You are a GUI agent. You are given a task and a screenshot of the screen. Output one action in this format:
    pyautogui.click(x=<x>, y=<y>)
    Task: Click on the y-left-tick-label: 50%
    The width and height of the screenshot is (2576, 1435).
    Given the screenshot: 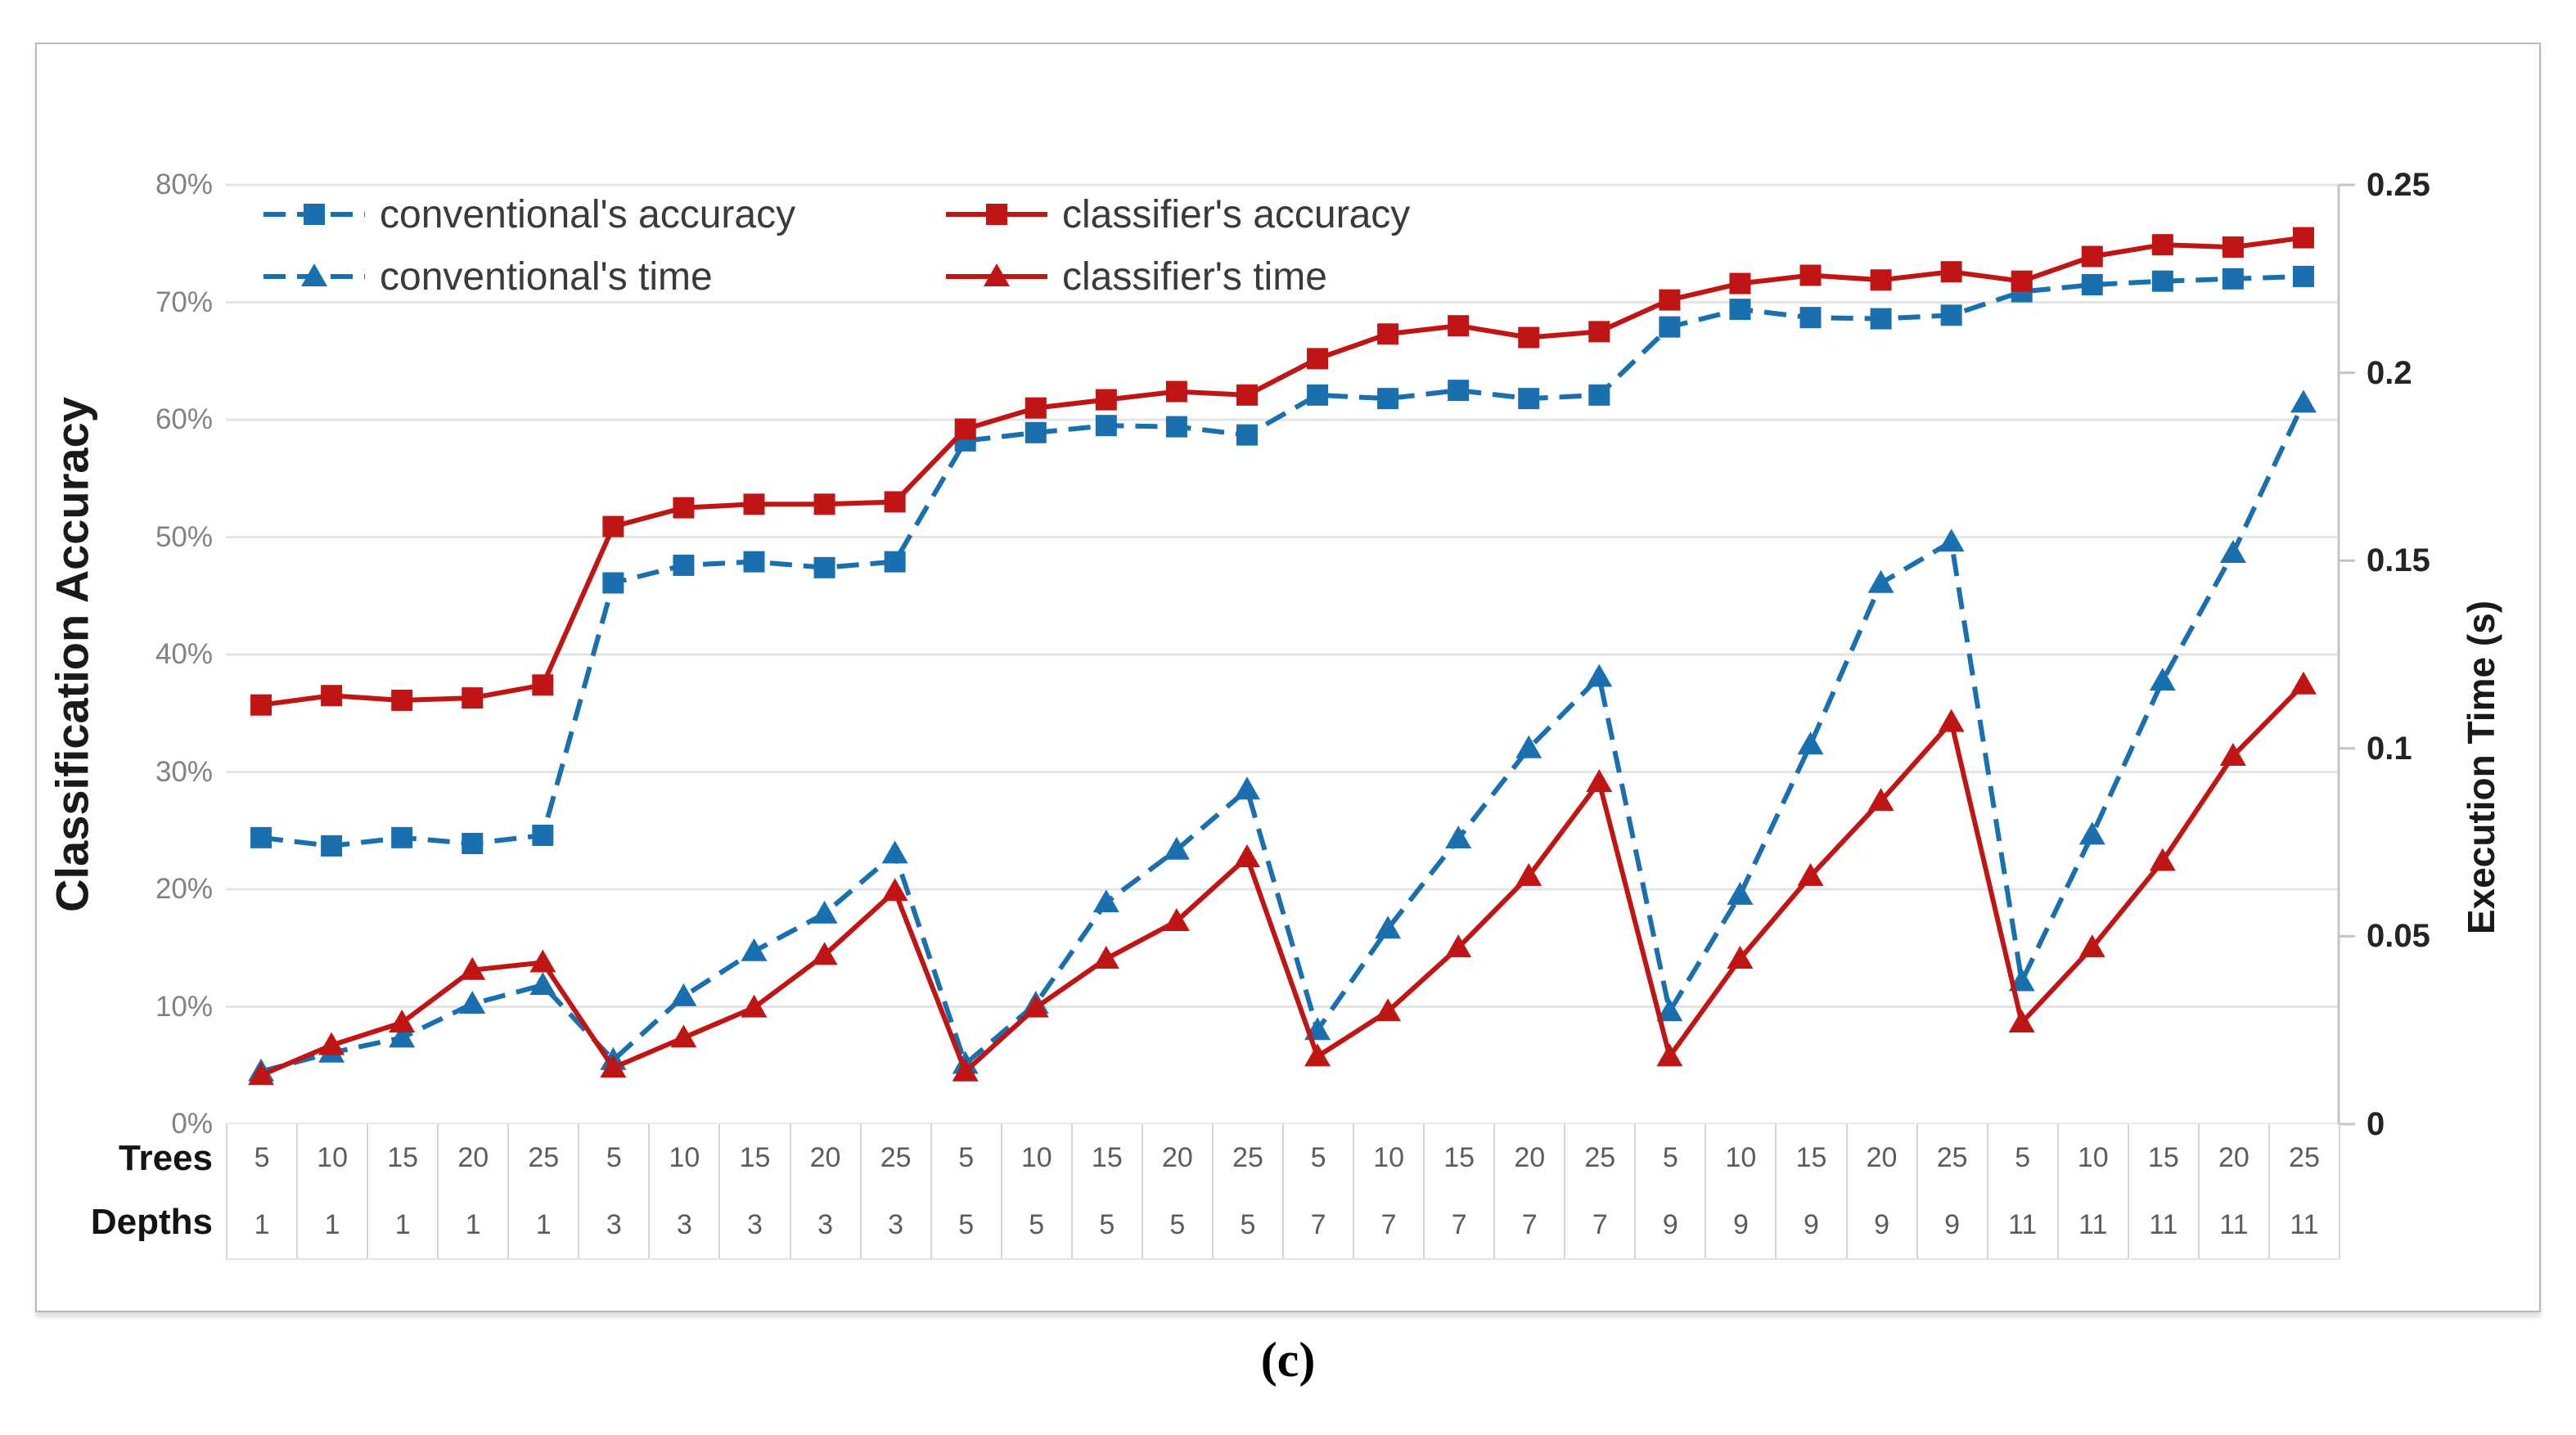 What is the action you would take?
    pyautogui.click(x=184, y=536)
    